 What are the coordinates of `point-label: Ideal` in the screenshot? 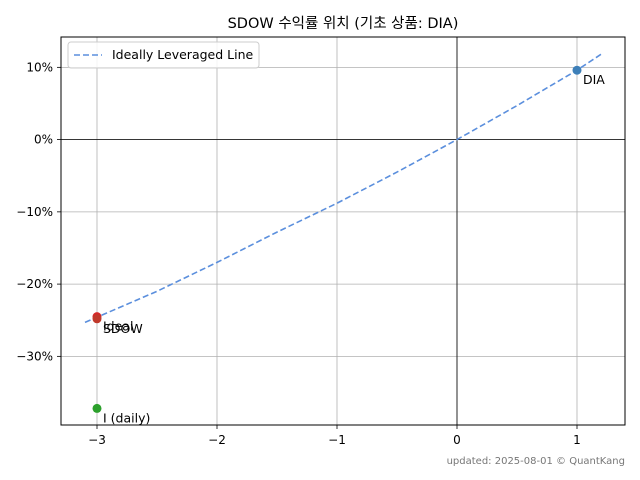 It's located at (118, 326).